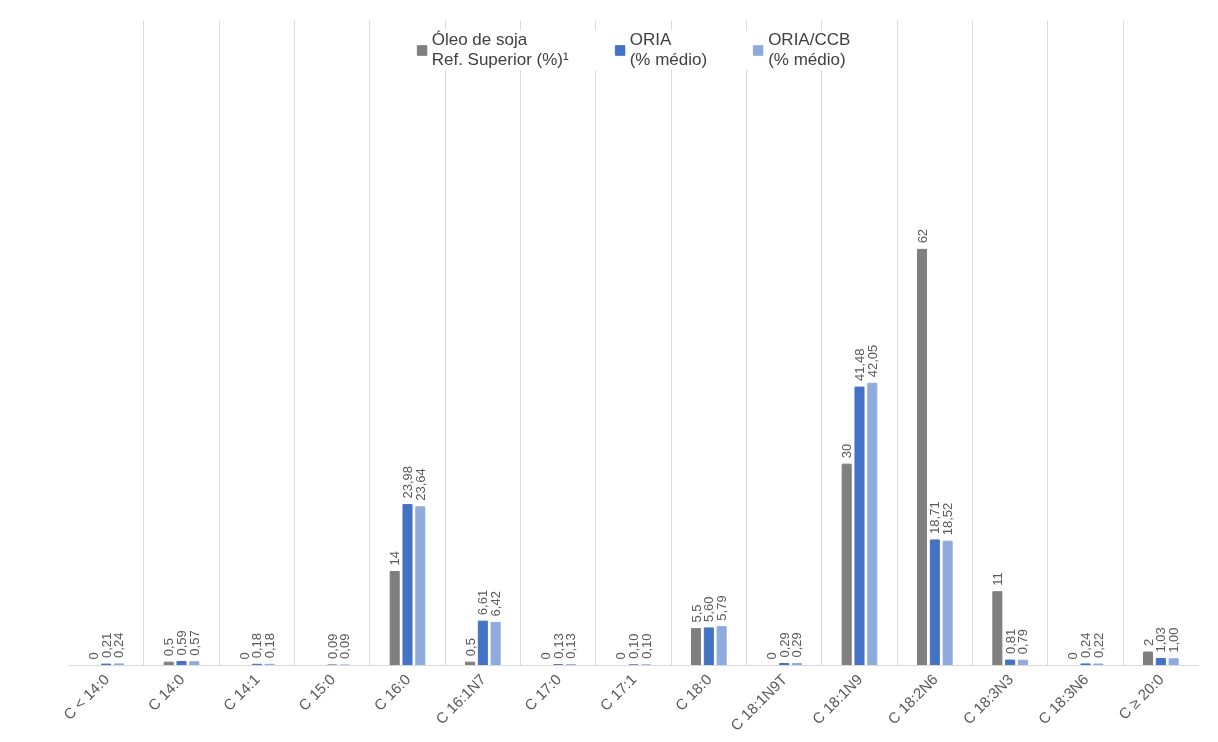 The image size is (1218, 742). I want to click on data-label: 41,48, so click(859, 365).